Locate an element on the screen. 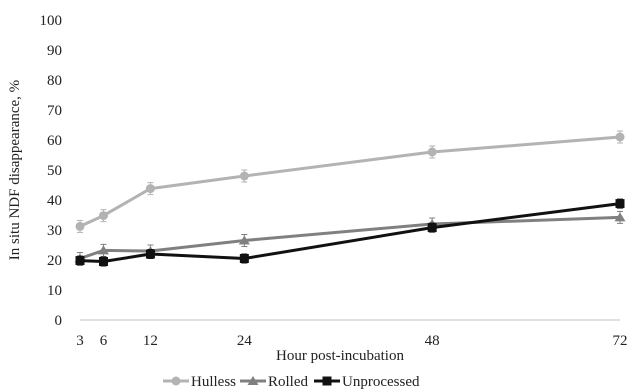  y-axis-ticks: 0 10 20 30 40 50 60 70 80 90 100 is located at coordinates (51, 171).